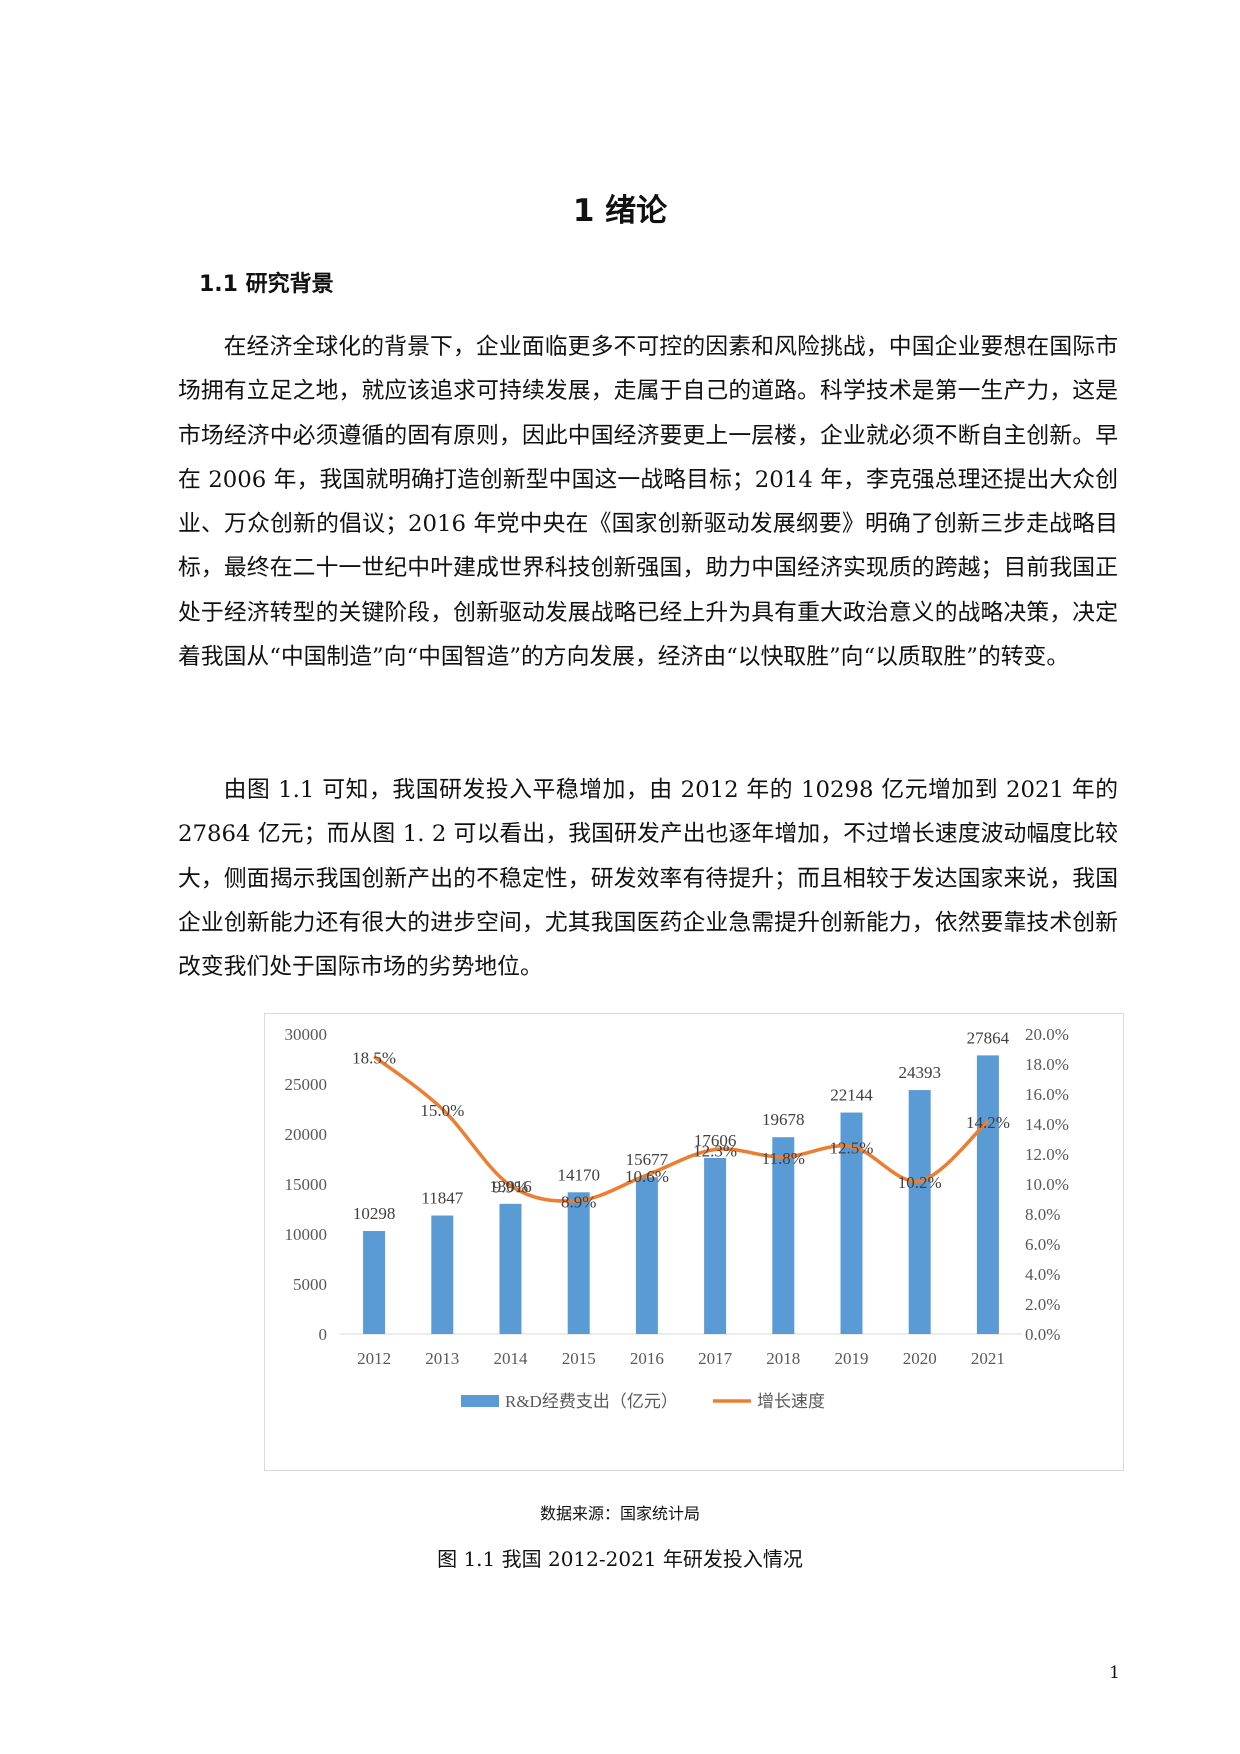  I want to click on bar-value-label: 11847, so click(442, 1198).